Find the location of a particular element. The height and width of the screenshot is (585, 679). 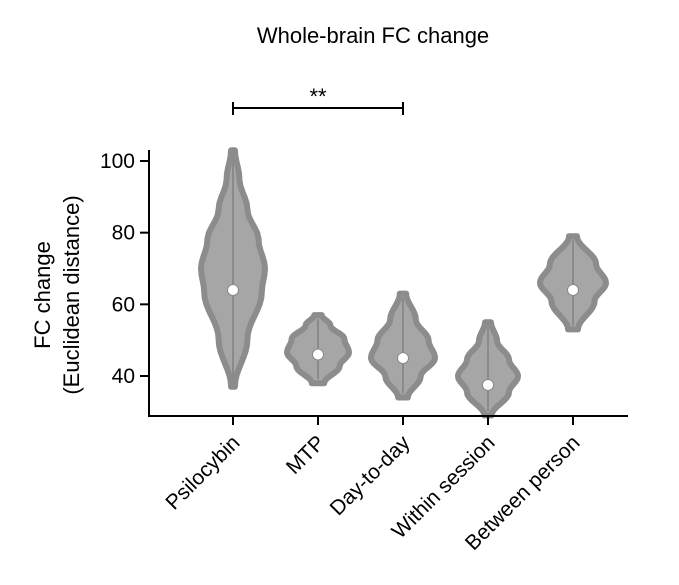

y-axis-title: FC change (Euclidean distance) is located at coordinates (57, 294).